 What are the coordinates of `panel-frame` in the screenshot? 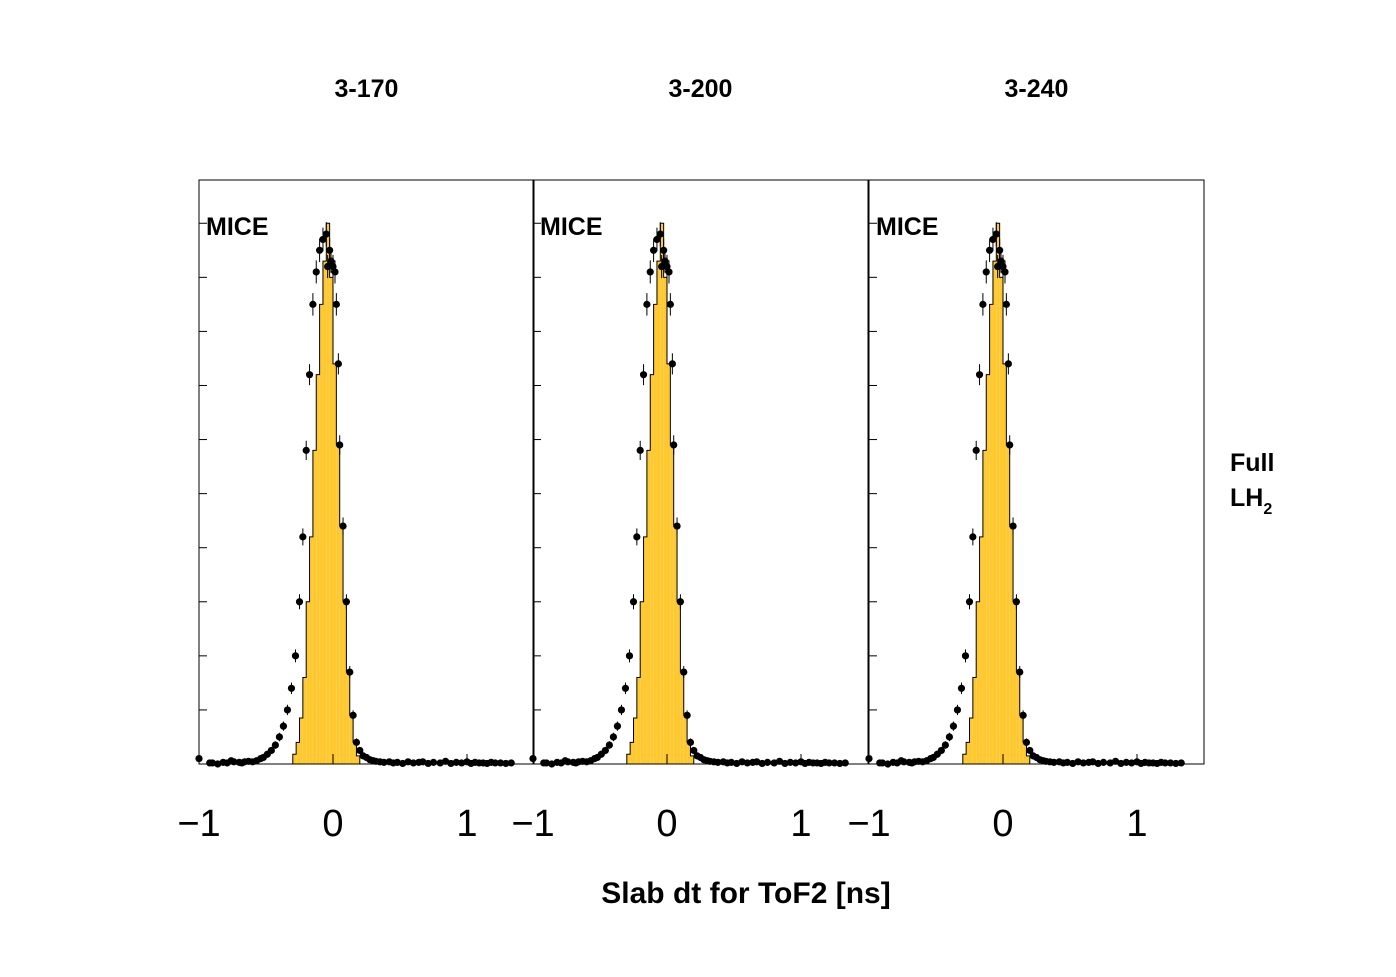 It's located at (1036, 472).